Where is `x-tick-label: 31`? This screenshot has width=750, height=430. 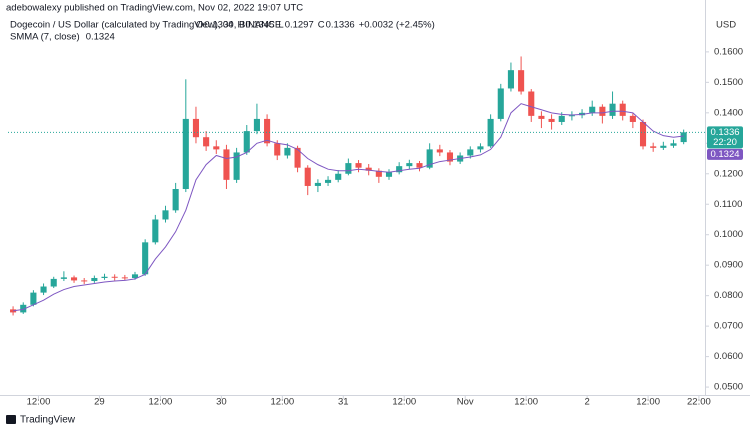
x-tick-label: 31 is located at coordinates (343, 402).